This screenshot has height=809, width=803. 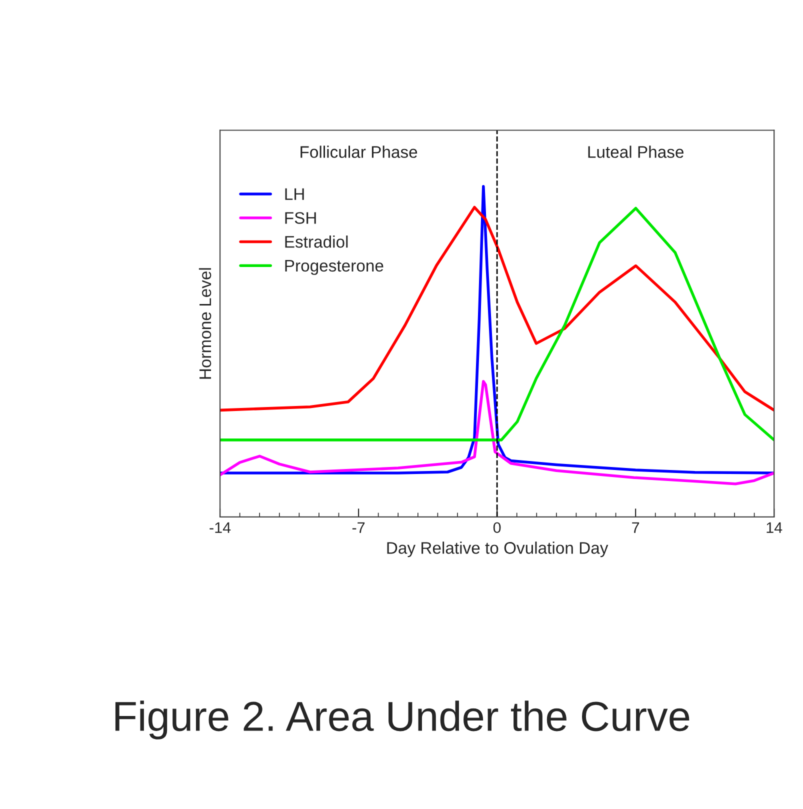 What do you see at coordinates (316, 242) in the screenshot?
I see `legend-label: Estradiol` at bounding box center [316, 242].